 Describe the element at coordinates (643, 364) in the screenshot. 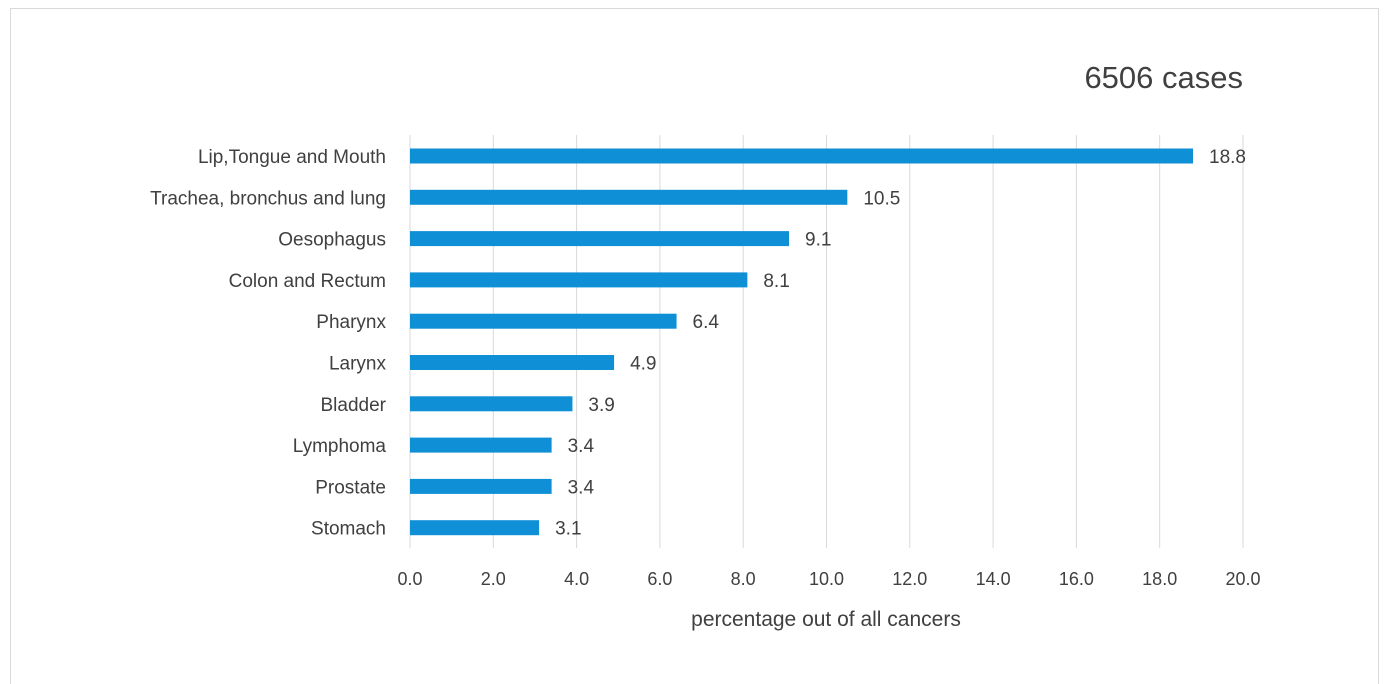

I see `data-label: 4.9` at that location.